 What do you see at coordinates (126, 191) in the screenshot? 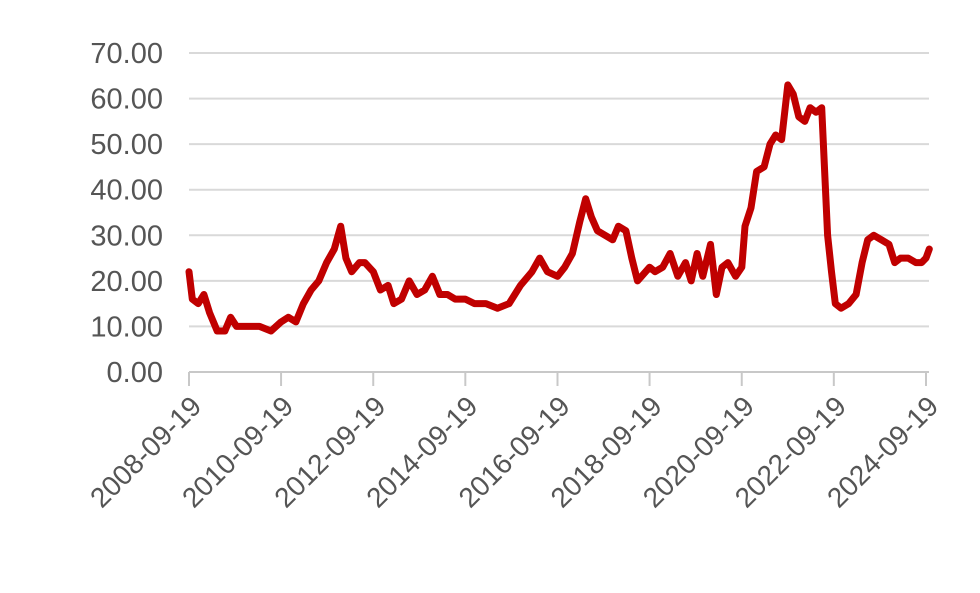
I see `y-tick-label: 40.00` at bounding box center [126, 191].